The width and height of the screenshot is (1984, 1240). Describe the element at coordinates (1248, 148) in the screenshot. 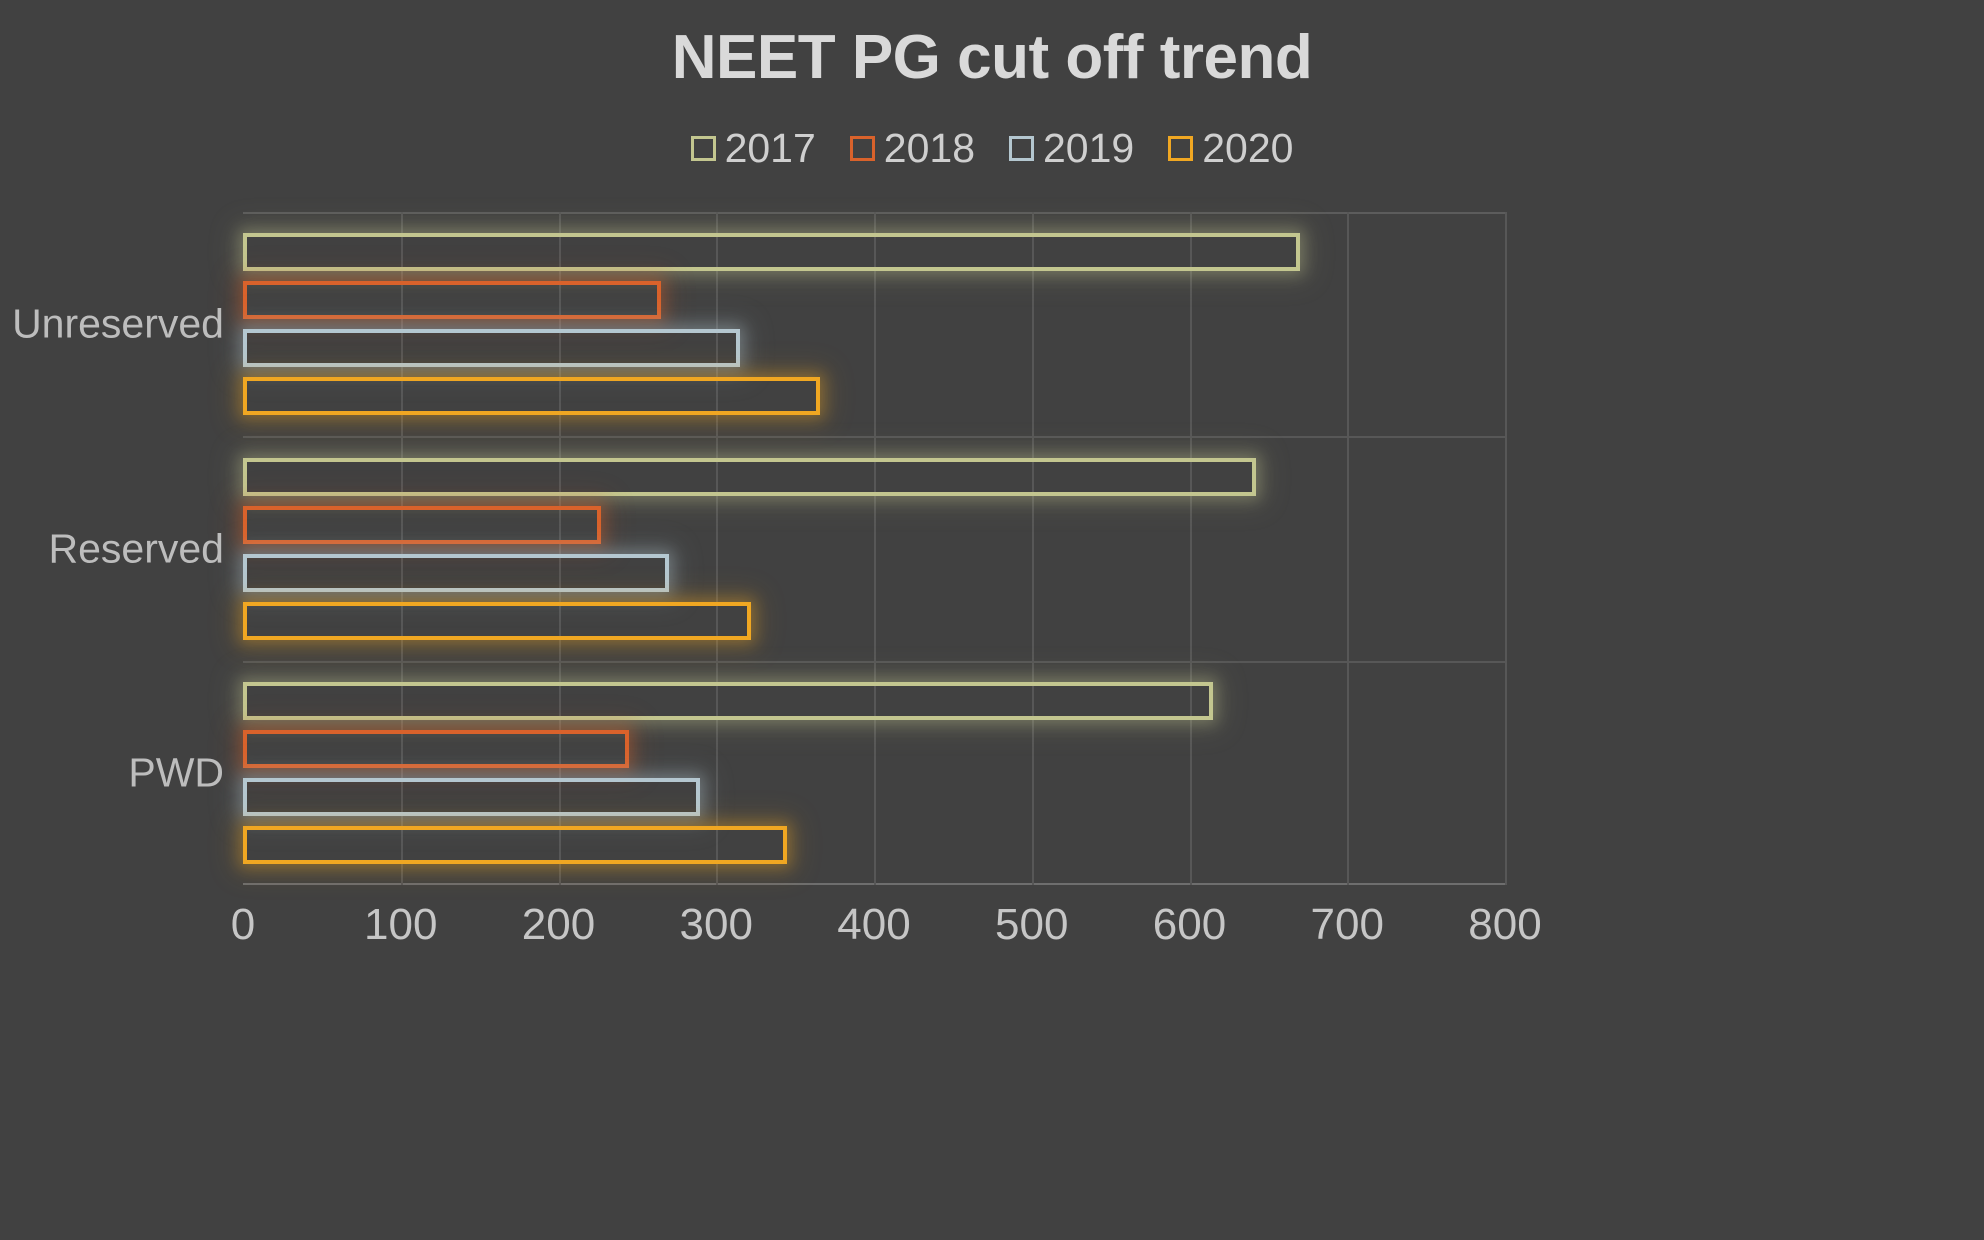

I see `legend-item-label: 2020` at that location.